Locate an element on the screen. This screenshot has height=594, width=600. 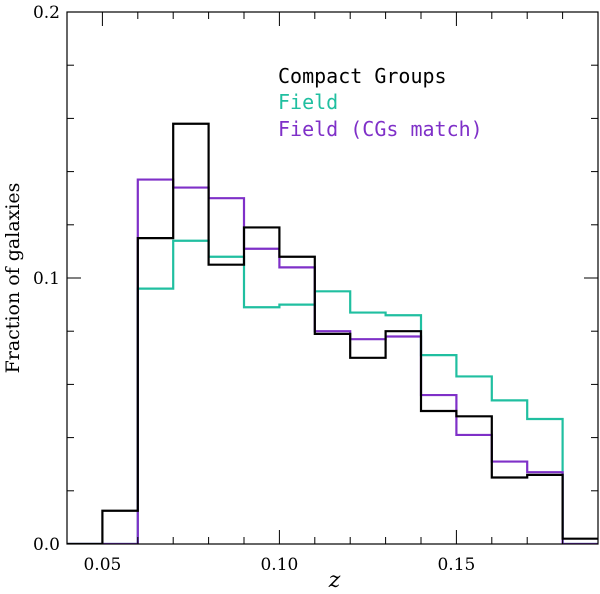
legend-entry: Compact Groups is located at coordinates (362, 76).